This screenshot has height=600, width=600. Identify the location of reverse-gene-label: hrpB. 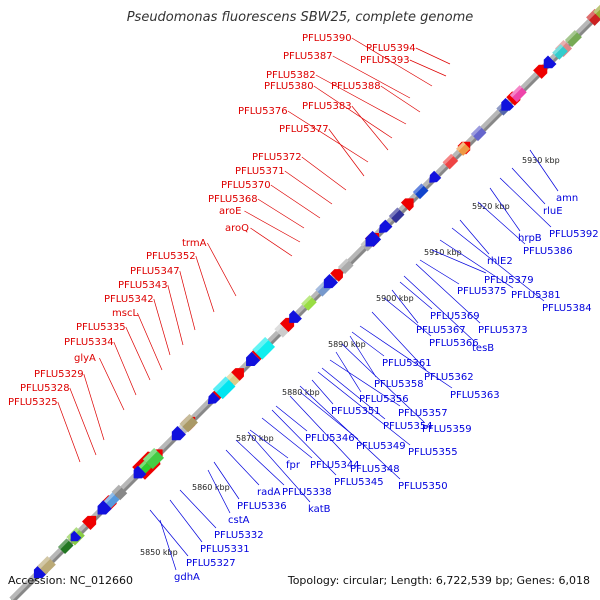
(530, 238).